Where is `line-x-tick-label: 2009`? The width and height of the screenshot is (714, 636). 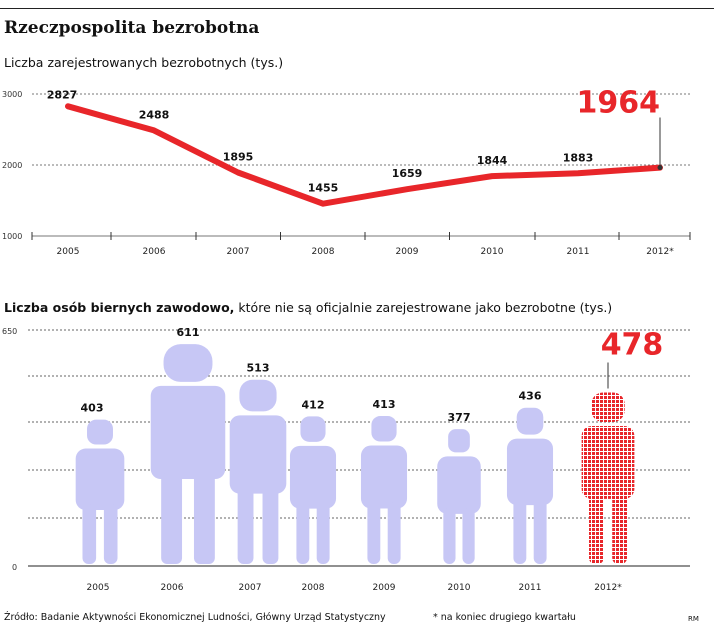 line-x-tick-label: 2009 is located at coordinates (407, 252).